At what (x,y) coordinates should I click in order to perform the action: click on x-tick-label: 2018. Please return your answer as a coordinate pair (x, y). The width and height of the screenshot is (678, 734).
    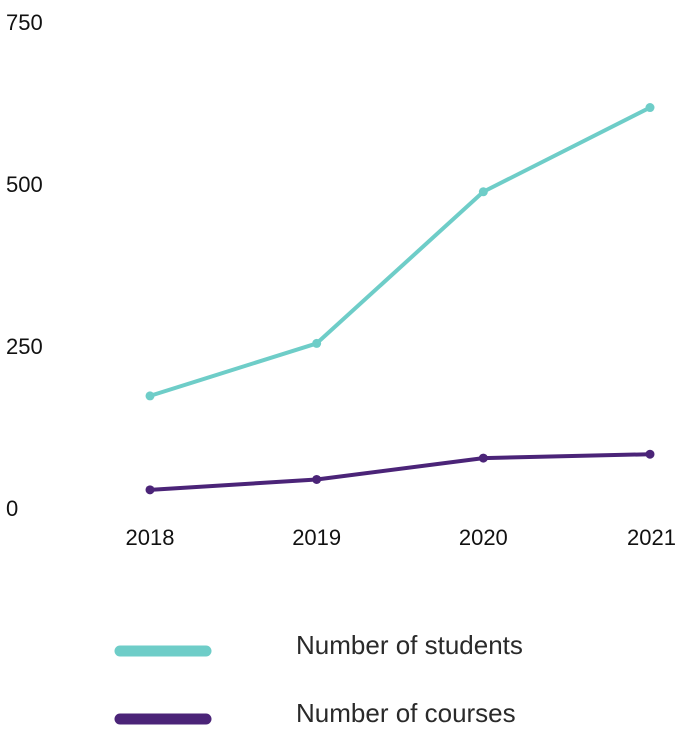
    Looking at the image, I should click on (150, 537).